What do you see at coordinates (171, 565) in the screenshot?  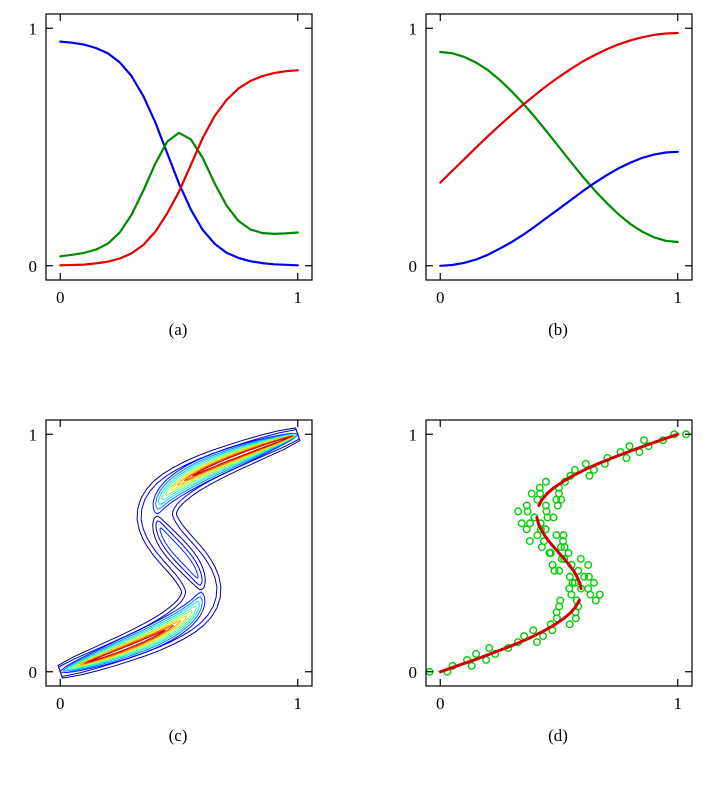 I see `panel-c-plot: 0 1 0 1` at bounding box center [171, 565].